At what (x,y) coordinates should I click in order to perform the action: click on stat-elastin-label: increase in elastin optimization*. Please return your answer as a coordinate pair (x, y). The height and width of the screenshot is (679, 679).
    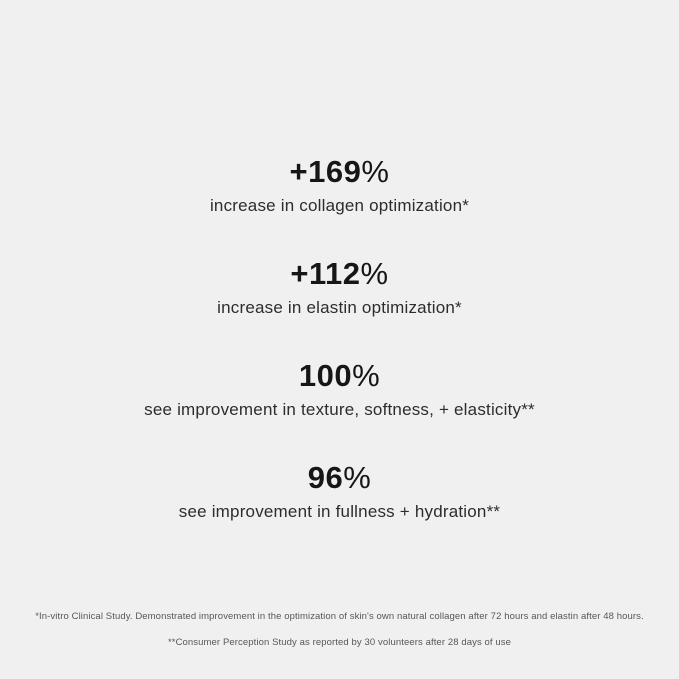
    Looking at the image, I should click on (339, 307).